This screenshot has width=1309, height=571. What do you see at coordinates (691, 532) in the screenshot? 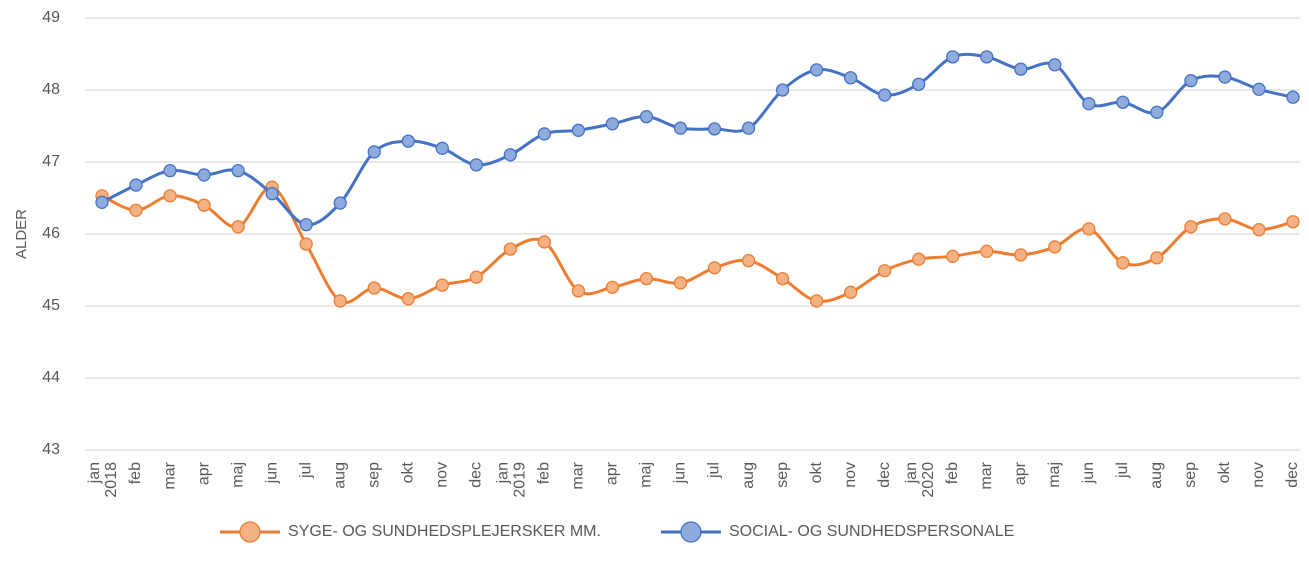
I see `legend-marker` at bounding box center [691, 532].